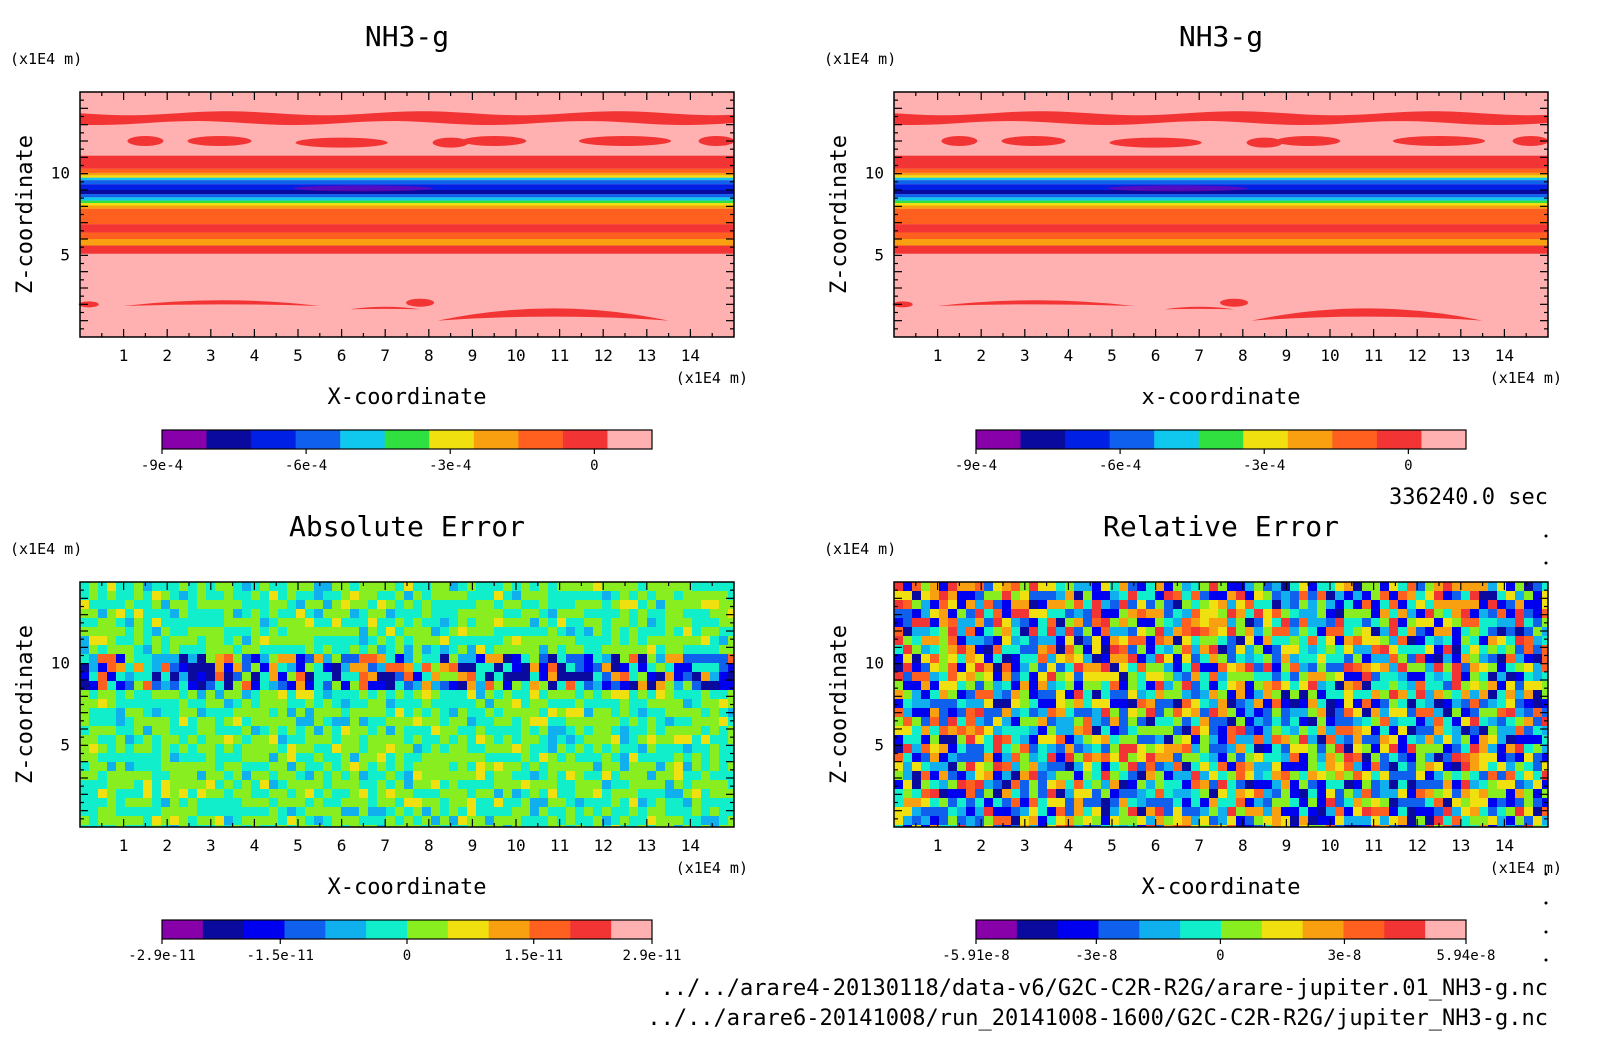 Image resolution: width=1604 pixels, height=1054 pixels. What do you see at coordinates (385, 845) in the screenshot?
I see `x-tick-label: 7` at bounding box center [385, 845].